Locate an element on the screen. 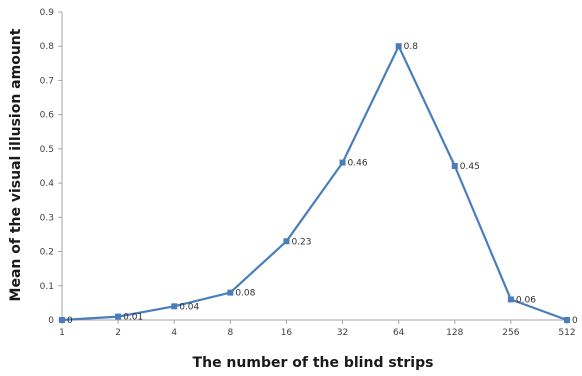 The height and width of the screenshot is (376, 582). x-tick-label: 512 is located at coordinates (566, 333).